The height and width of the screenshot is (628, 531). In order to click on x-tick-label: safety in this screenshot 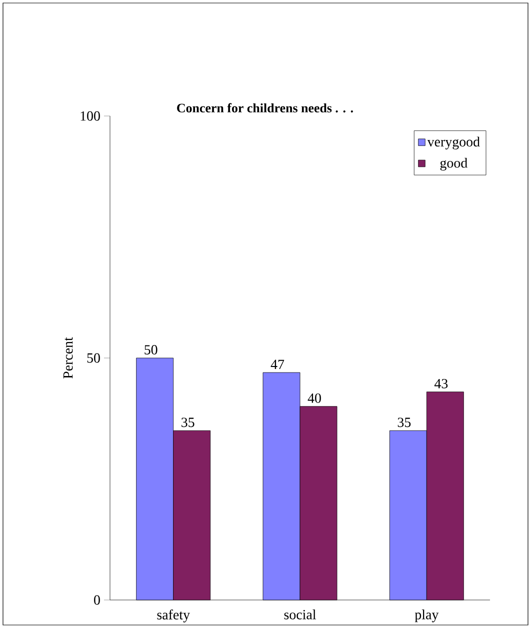, I will do `click(173, 616)`.